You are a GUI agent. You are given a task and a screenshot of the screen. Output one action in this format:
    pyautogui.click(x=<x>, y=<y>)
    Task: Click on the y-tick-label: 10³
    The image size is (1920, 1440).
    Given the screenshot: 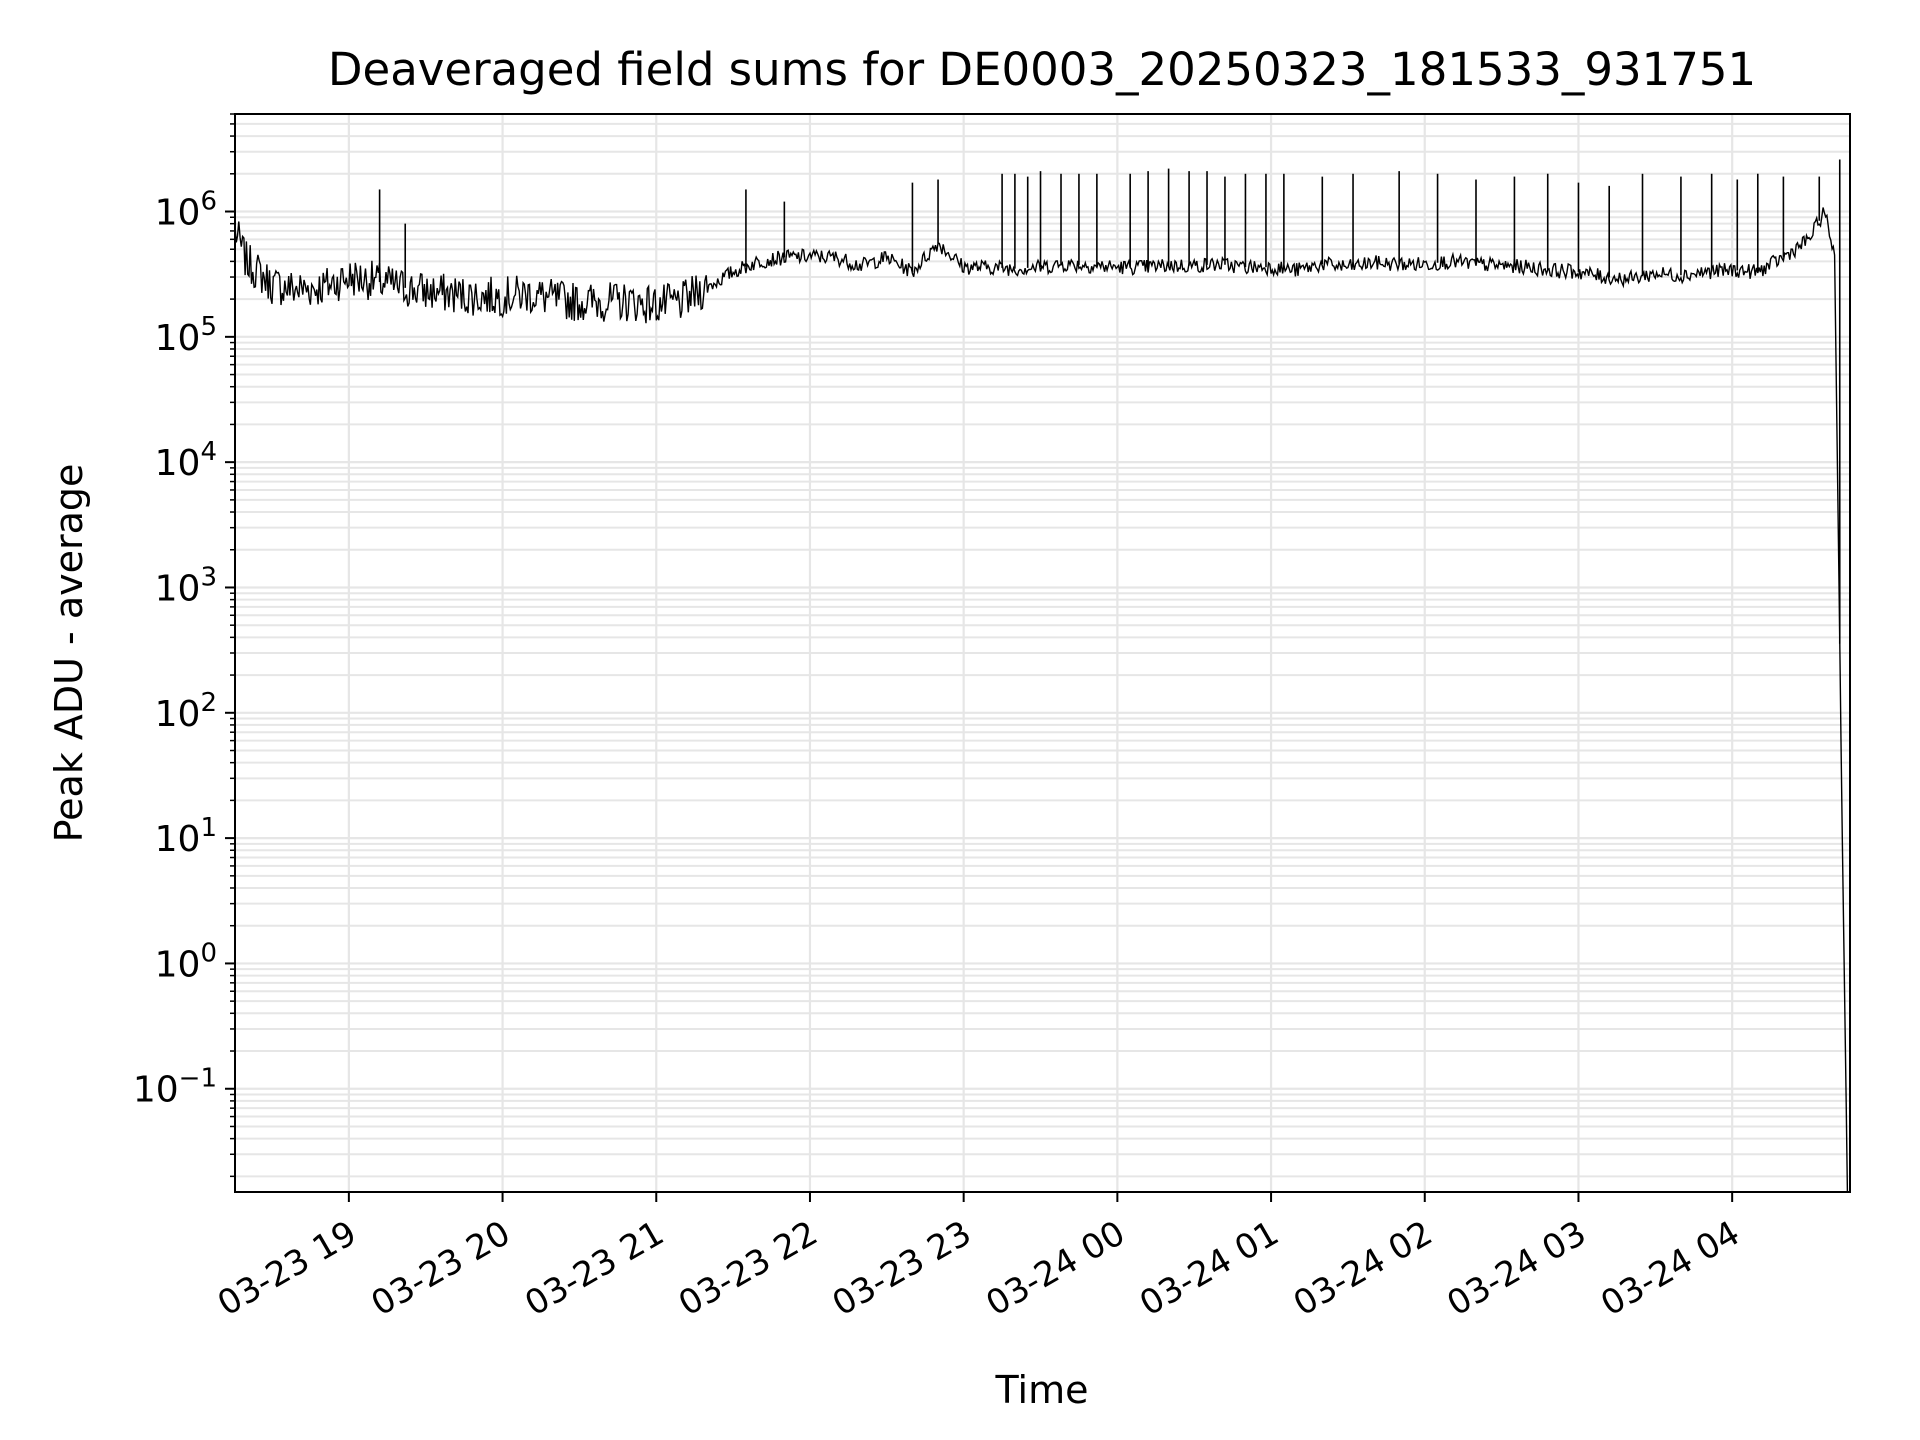 What is the action you would take?
    pyautogui.click(x=186, y=585)
    